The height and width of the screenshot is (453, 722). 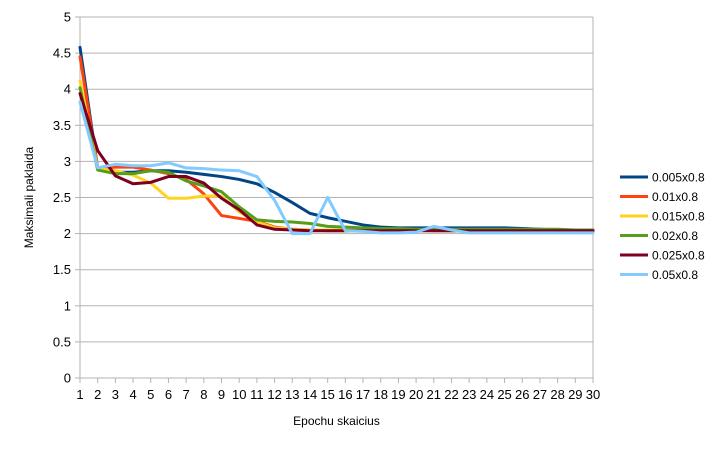 I want to click on y-tick-label: 2, so click(x=67, y=233).